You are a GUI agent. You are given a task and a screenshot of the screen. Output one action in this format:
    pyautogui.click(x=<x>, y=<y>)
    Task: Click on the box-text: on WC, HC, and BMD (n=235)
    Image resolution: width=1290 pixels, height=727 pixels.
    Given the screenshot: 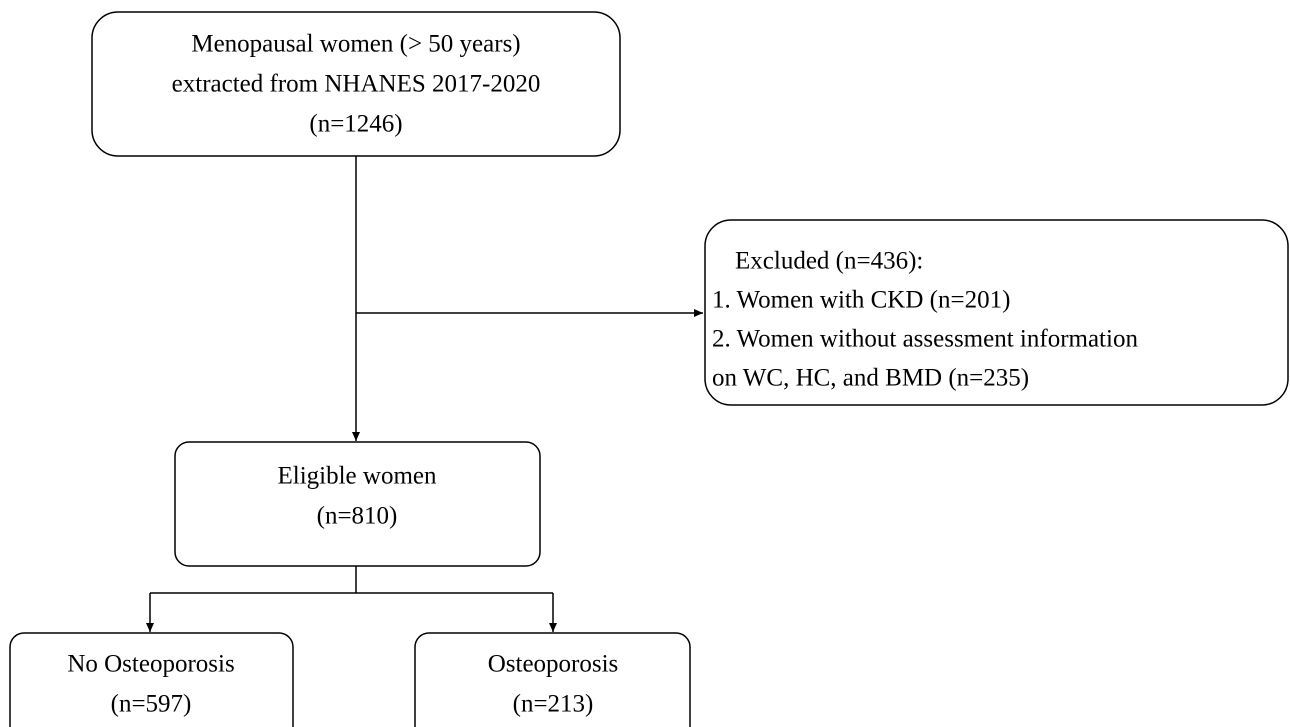 What is the action you would take?
    pyautogui.click(x=870, y=378)
    